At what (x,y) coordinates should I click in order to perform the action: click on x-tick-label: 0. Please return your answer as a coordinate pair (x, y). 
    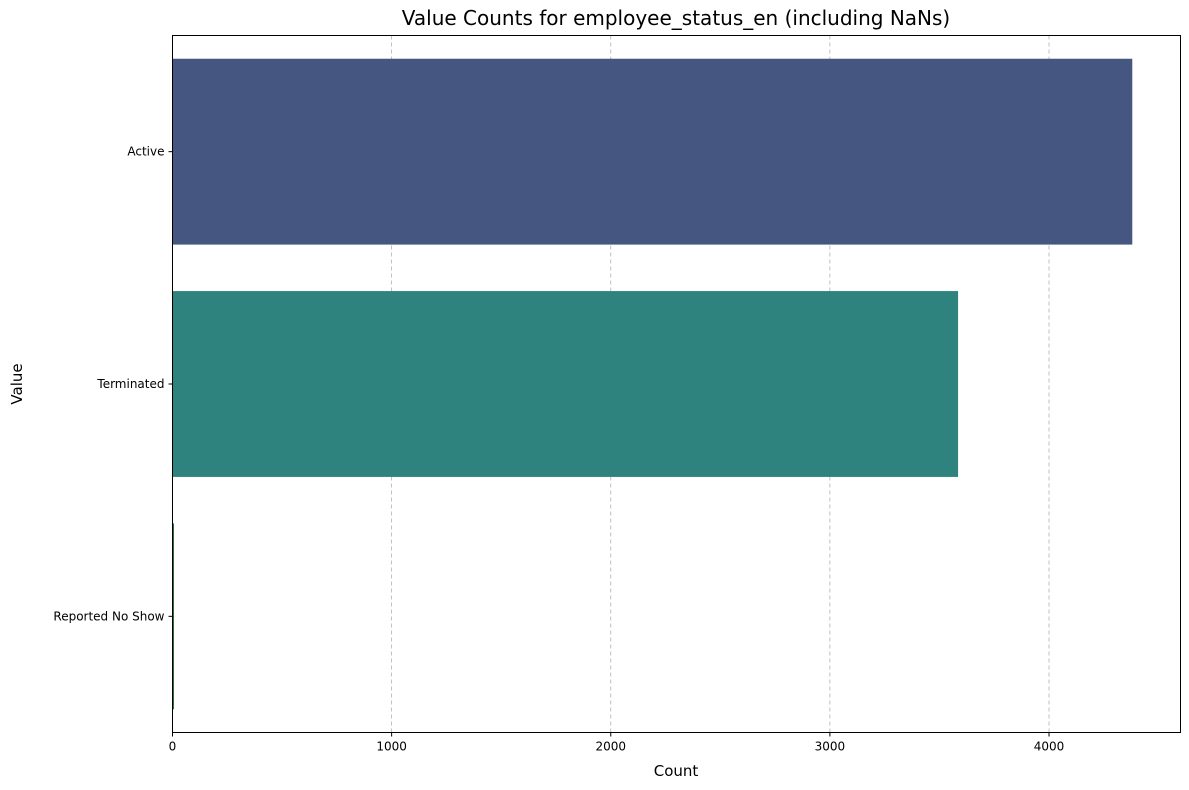
    Looking at the image, I should click on (173, 747).